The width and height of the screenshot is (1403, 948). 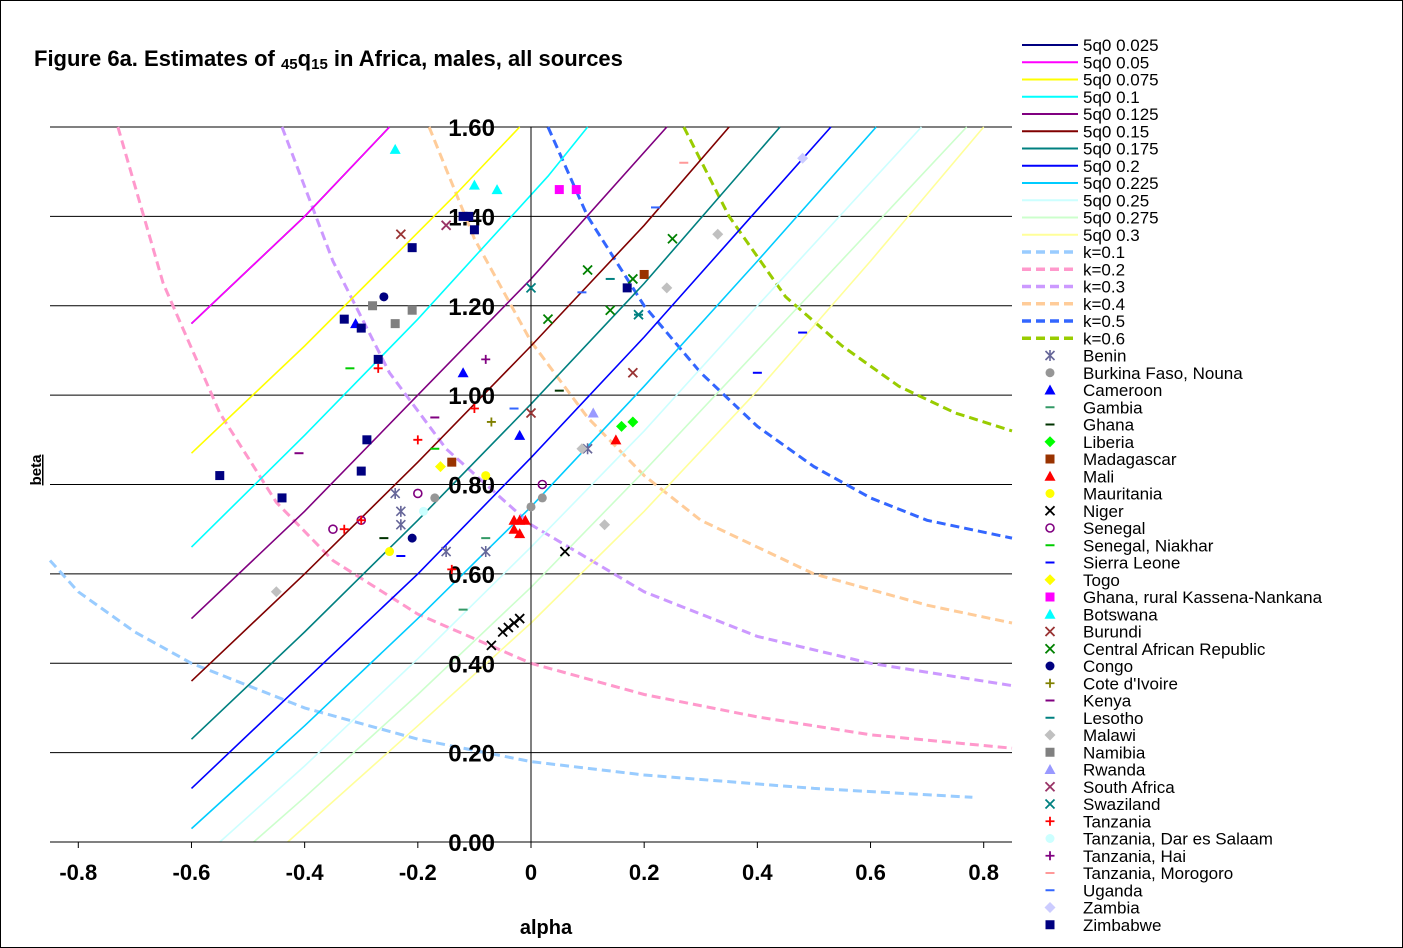 What do you see at coordinates (1163, 373) in the screenshot?
I see `legend-label: Burkina Faso, Nouna` at bounding box center [1163, 373].